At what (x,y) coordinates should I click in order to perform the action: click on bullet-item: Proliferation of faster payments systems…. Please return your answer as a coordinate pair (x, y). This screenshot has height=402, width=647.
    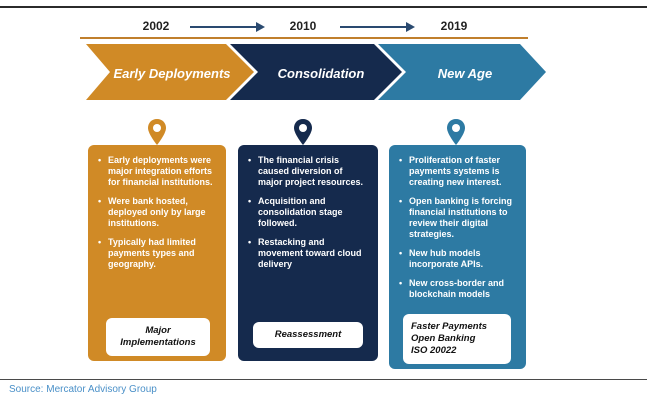
    Looking at the image, I should click on (457, 171).